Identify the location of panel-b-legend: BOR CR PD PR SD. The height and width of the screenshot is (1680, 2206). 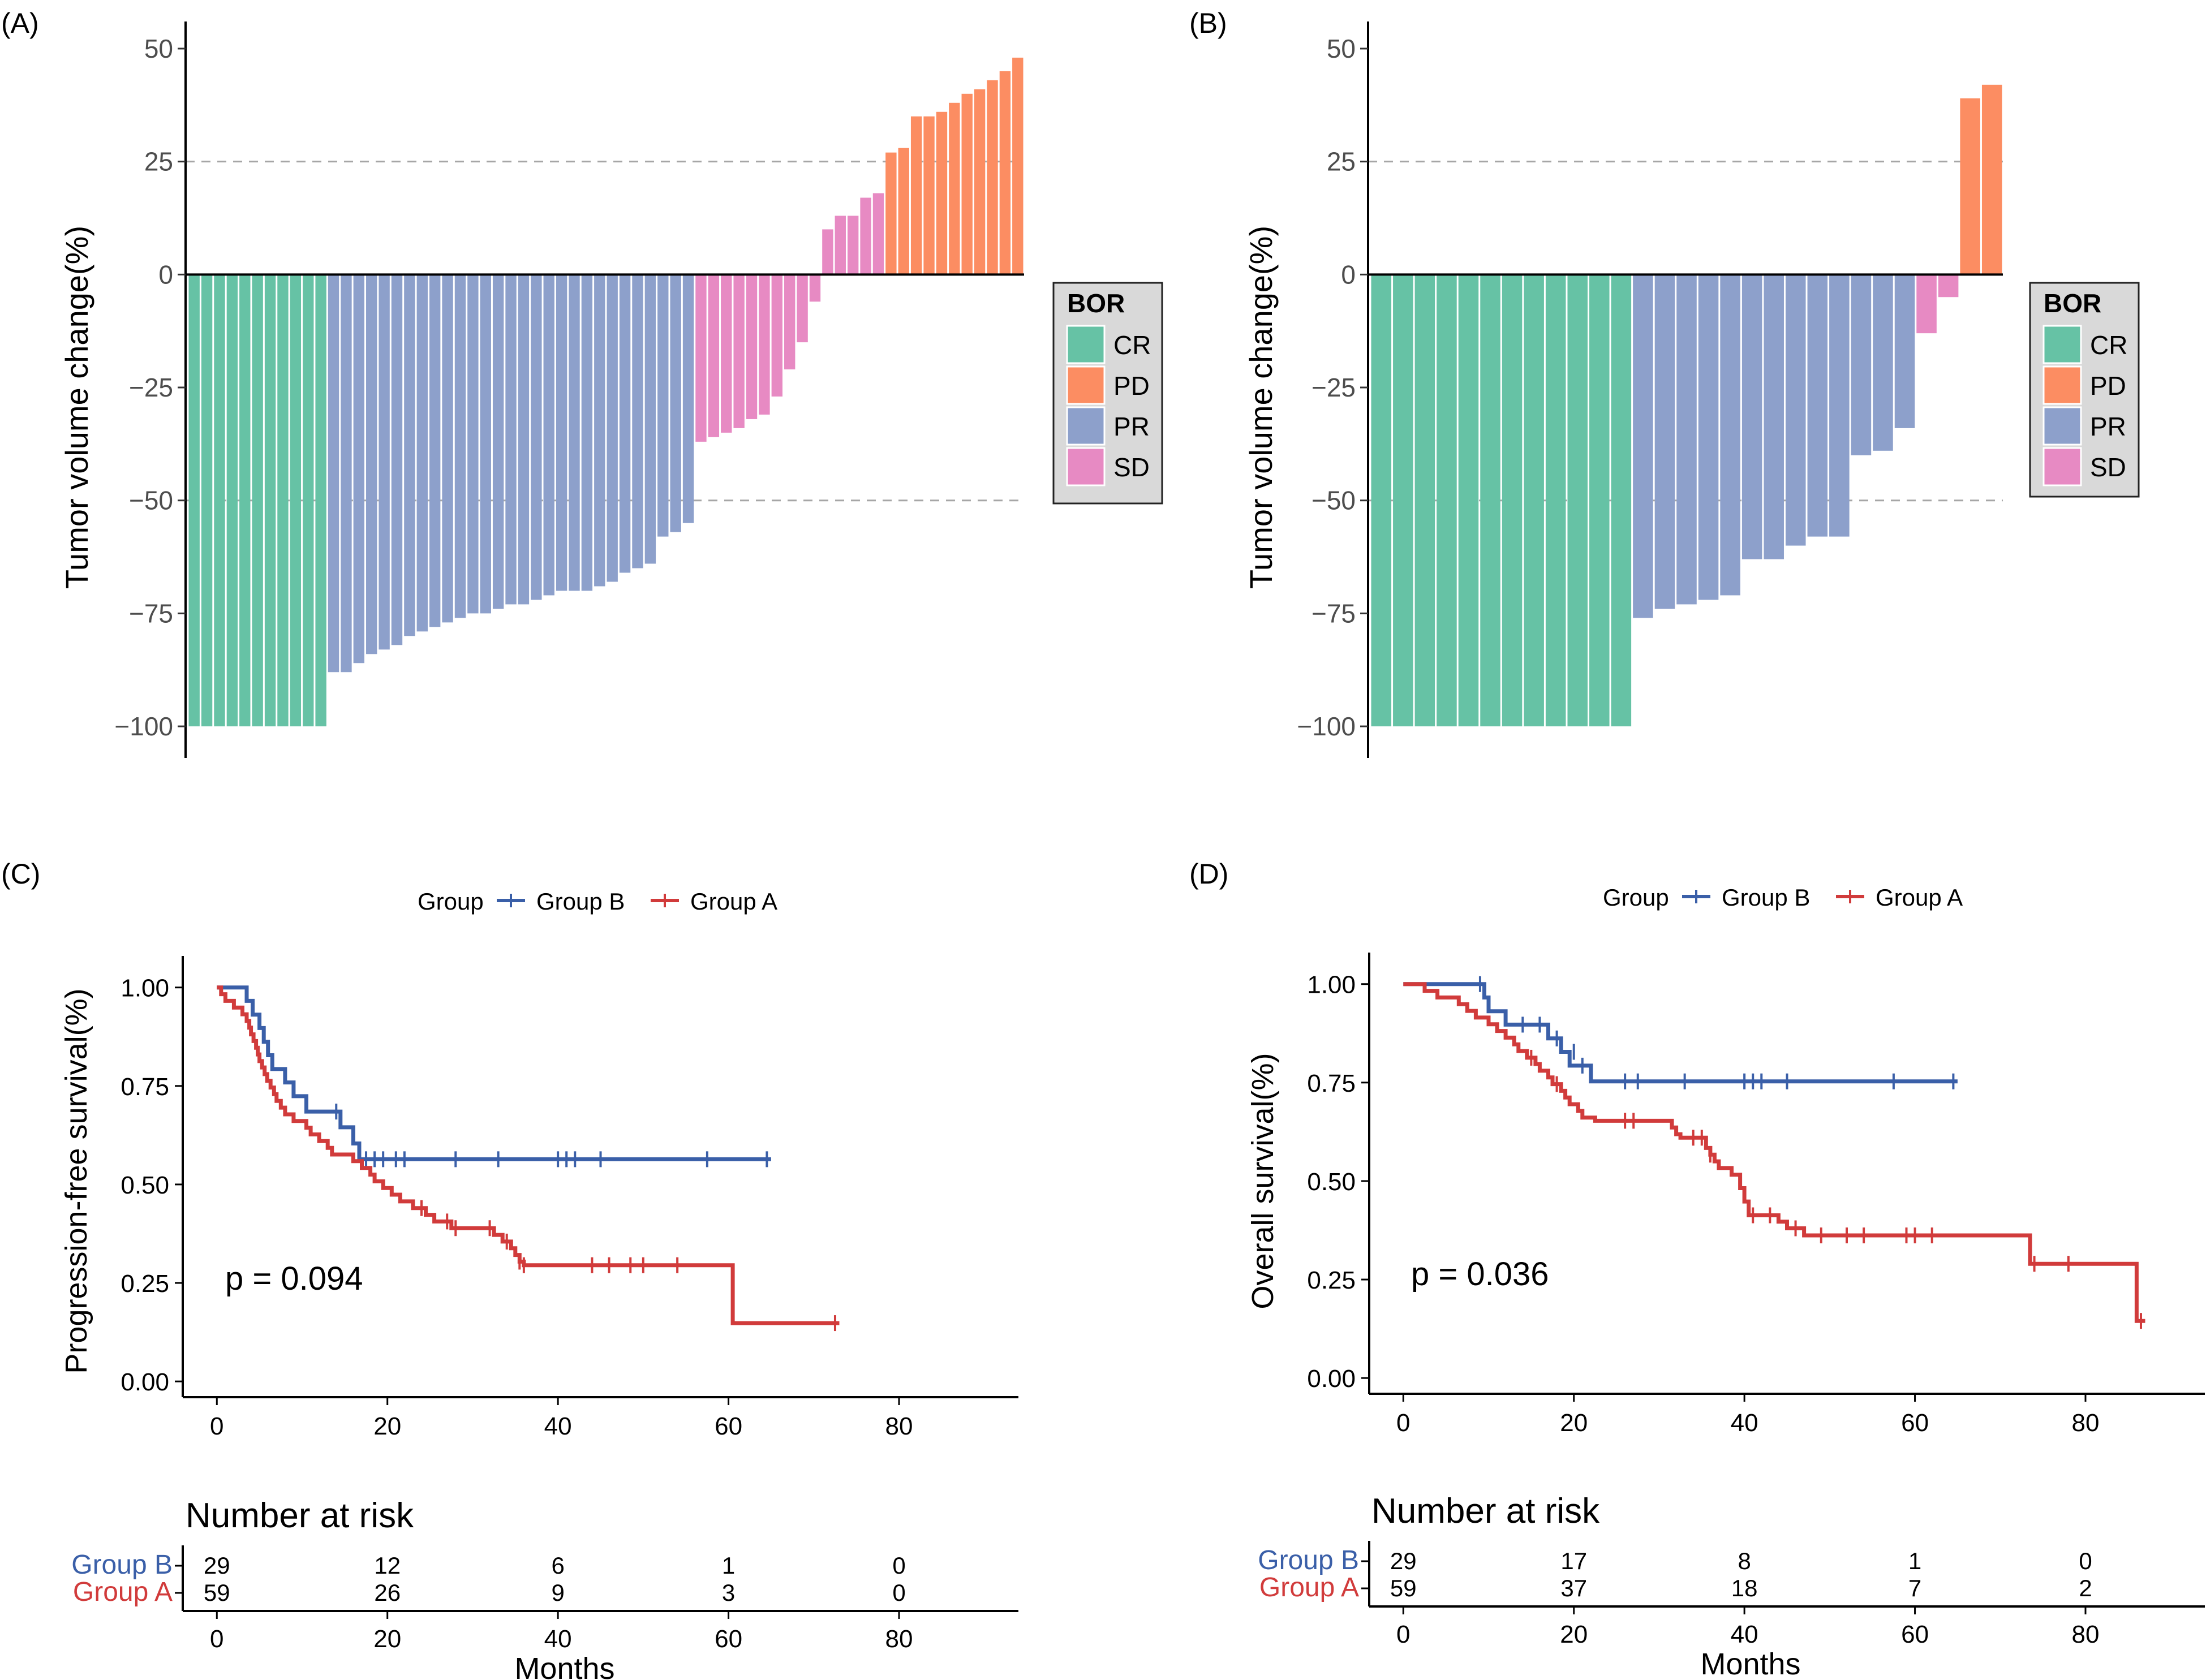
(2084, 390).